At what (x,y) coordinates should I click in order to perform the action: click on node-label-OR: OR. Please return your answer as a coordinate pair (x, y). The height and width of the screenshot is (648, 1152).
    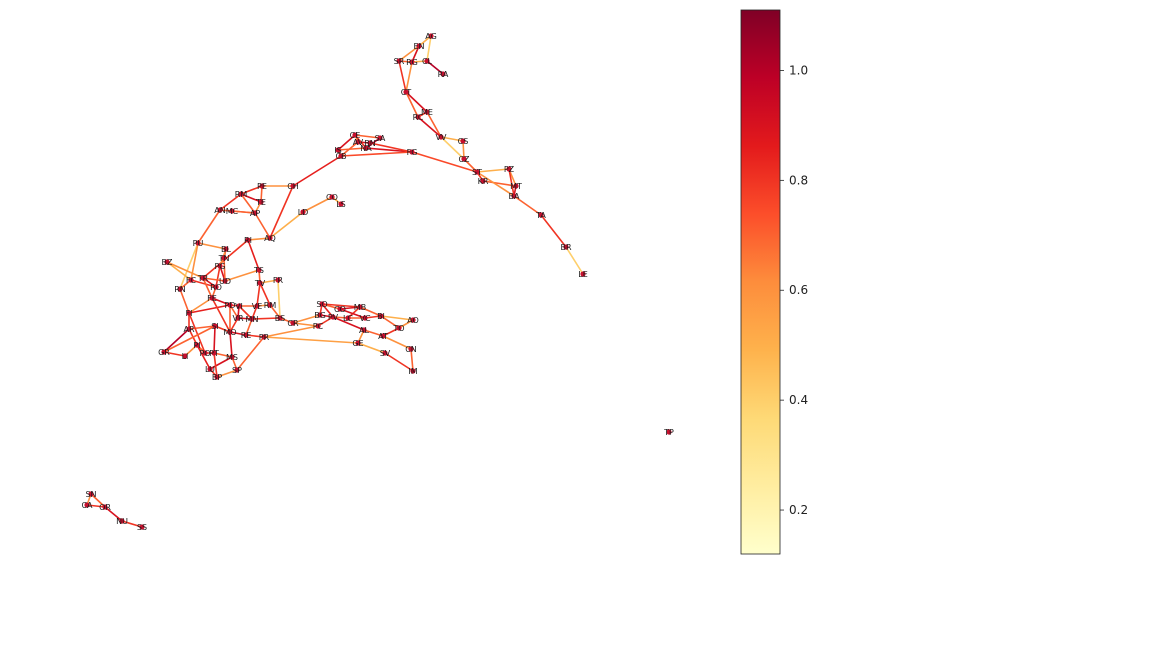
    Looking at the image, I should click on (105, 507).